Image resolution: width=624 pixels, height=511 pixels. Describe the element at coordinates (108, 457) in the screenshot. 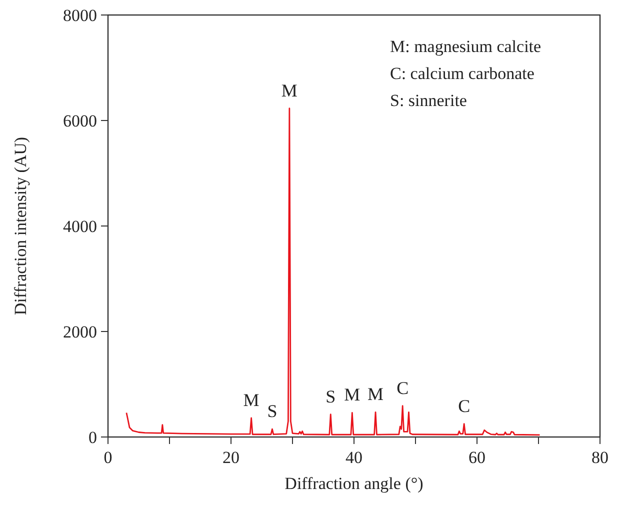

I see `x-tick-label: 0` at that location.